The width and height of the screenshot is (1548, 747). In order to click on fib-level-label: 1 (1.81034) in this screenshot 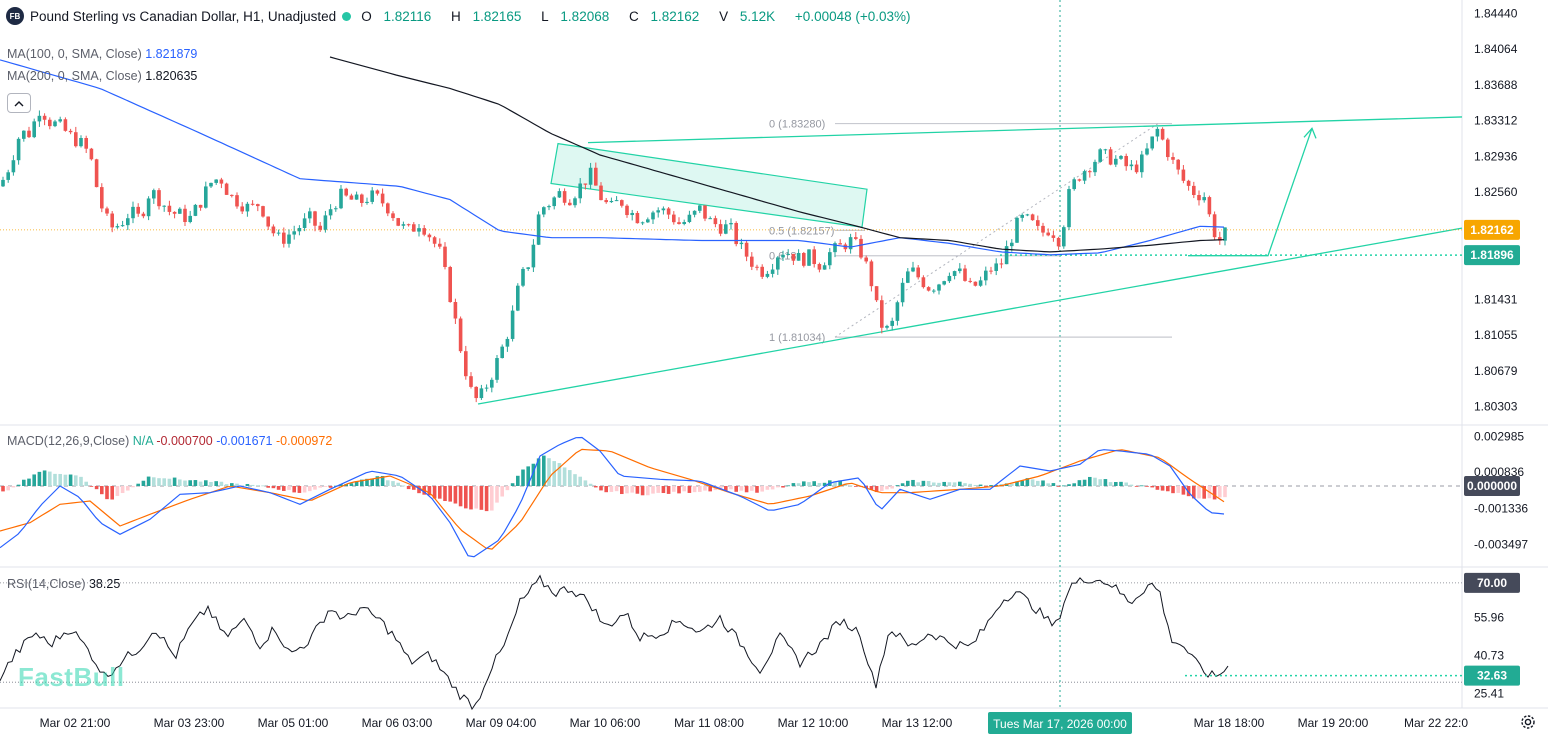, I will do `click(797, 338)`.